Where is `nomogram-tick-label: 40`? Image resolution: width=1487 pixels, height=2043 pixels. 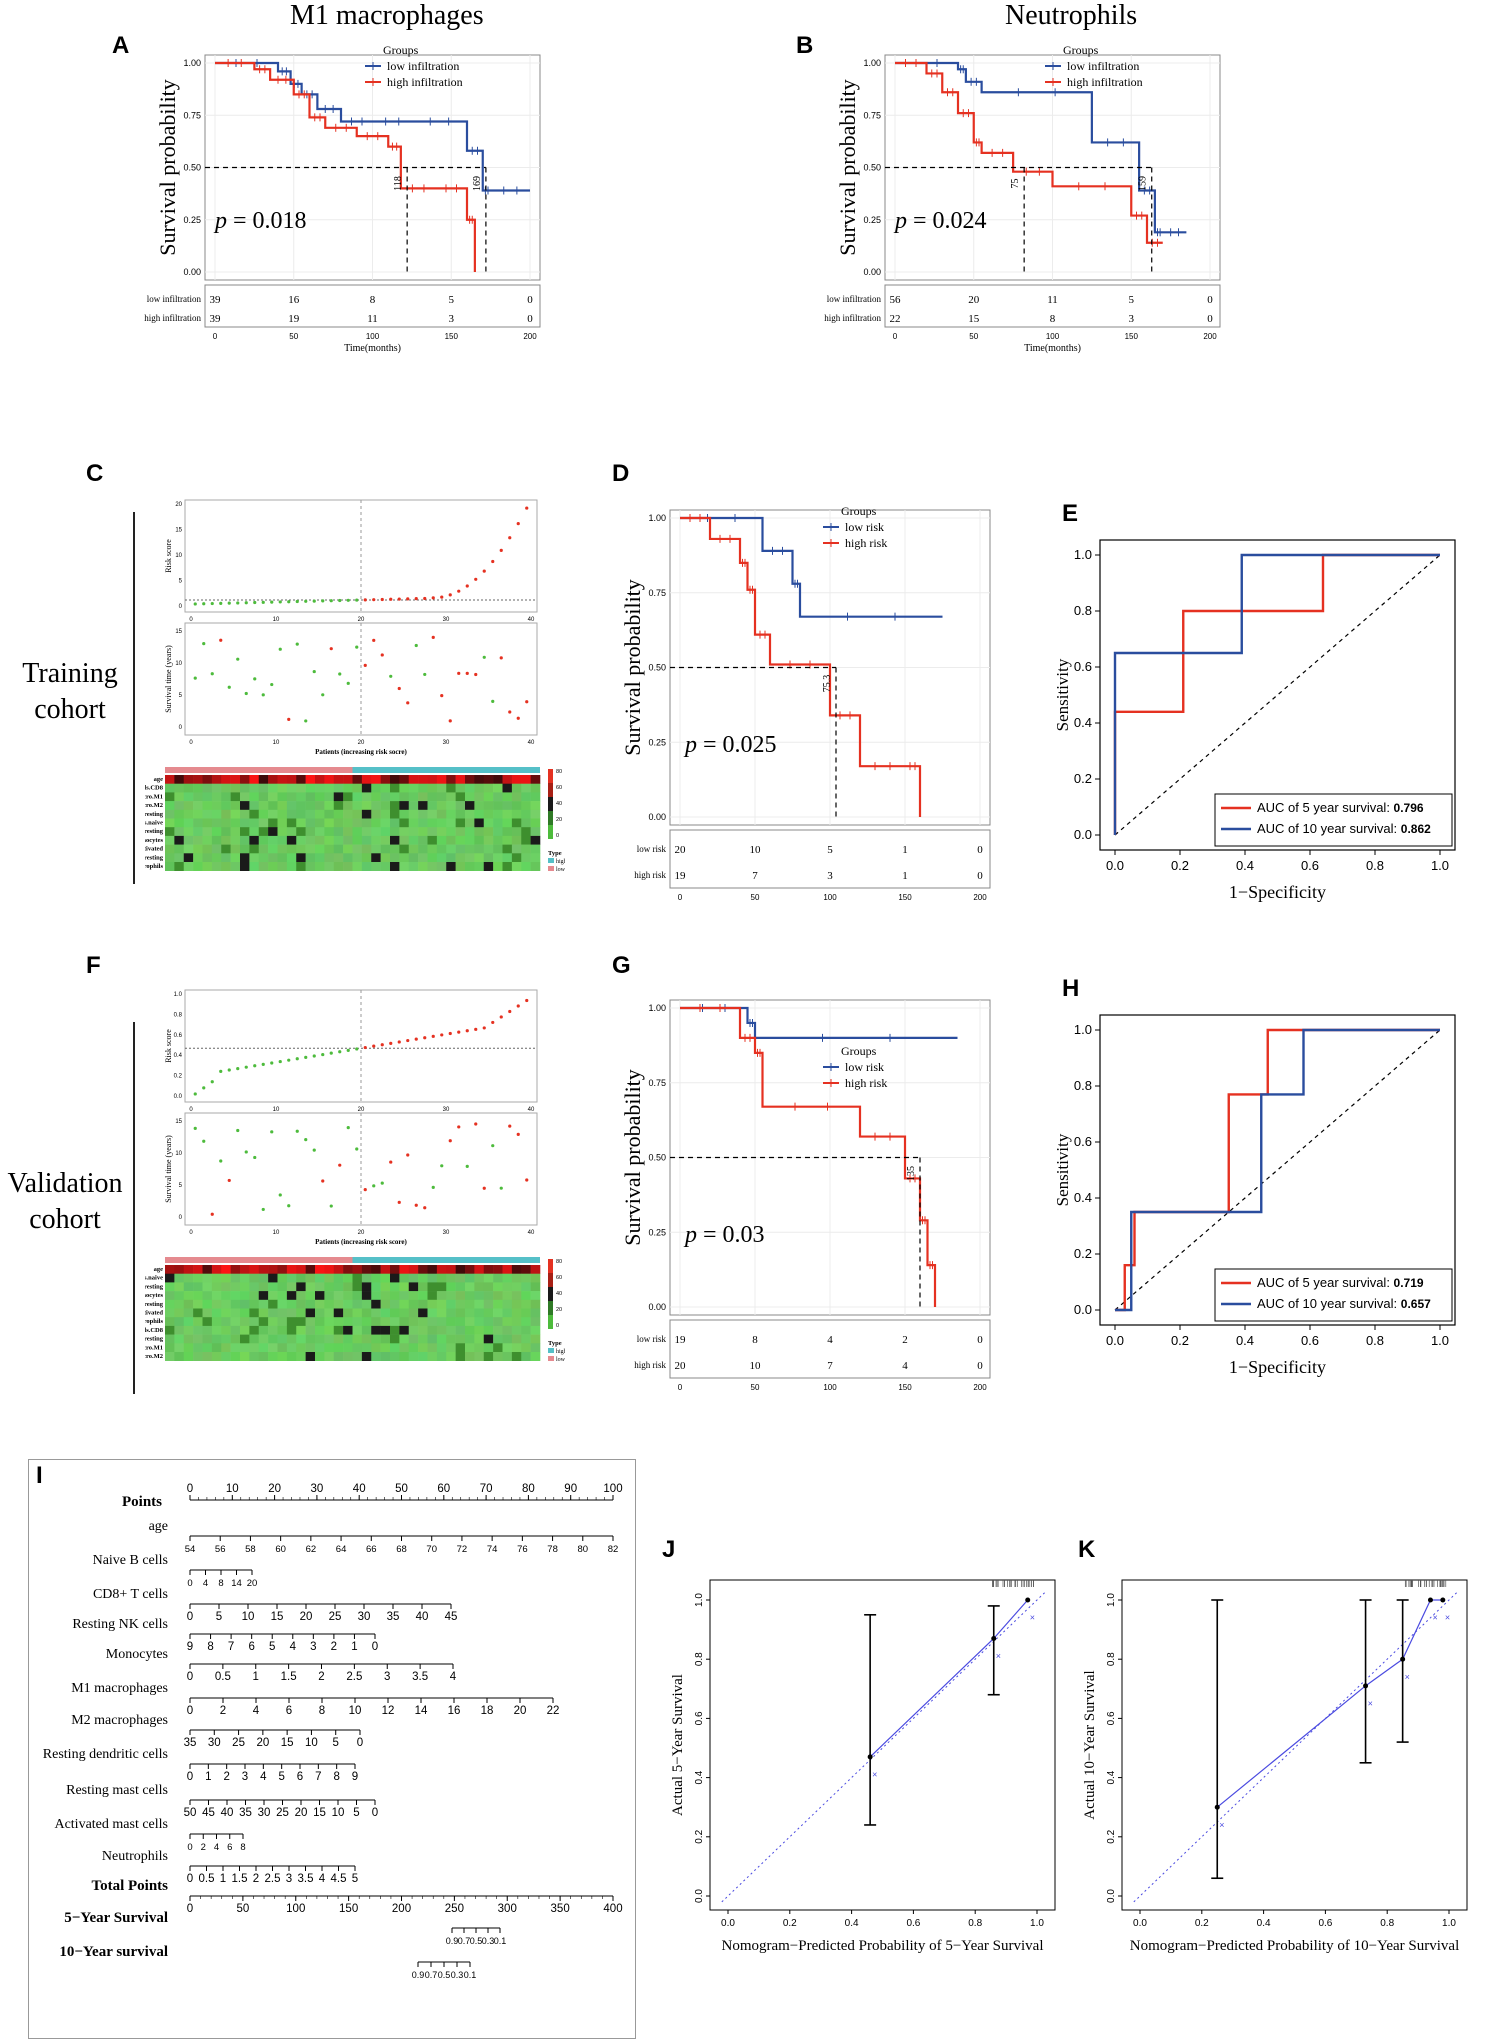
nomogram-tick-label: 40 is located at coordinates (227, 1813).